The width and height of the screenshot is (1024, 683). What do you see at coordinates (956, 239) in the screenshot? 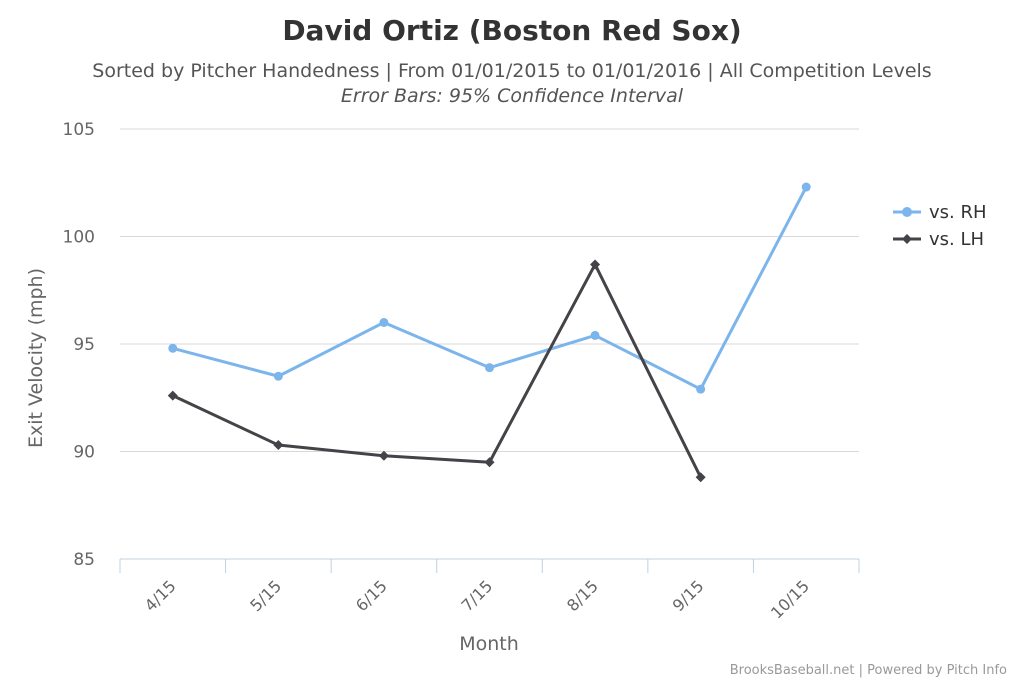
I see `legend-label: vs. LH` at bounding box center [956, 239].